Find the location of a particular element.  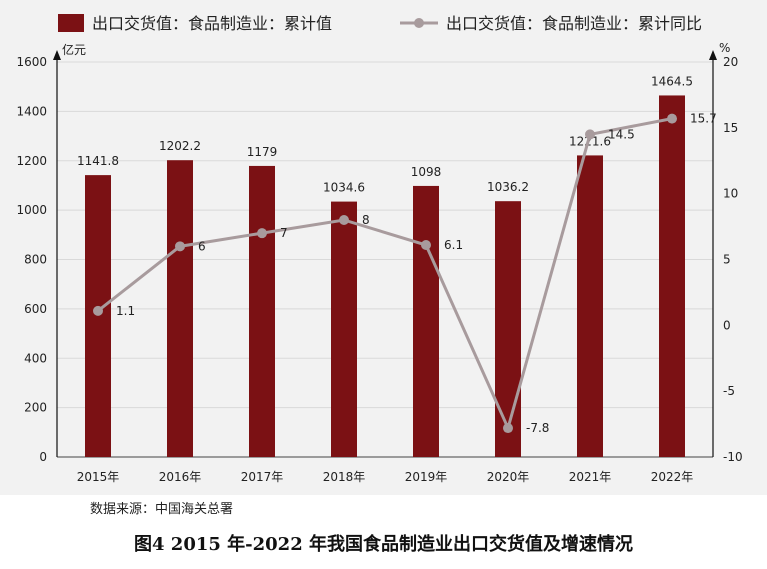

source-note: 数据来源：中国海关总署 is located at coordinates (162, 509).